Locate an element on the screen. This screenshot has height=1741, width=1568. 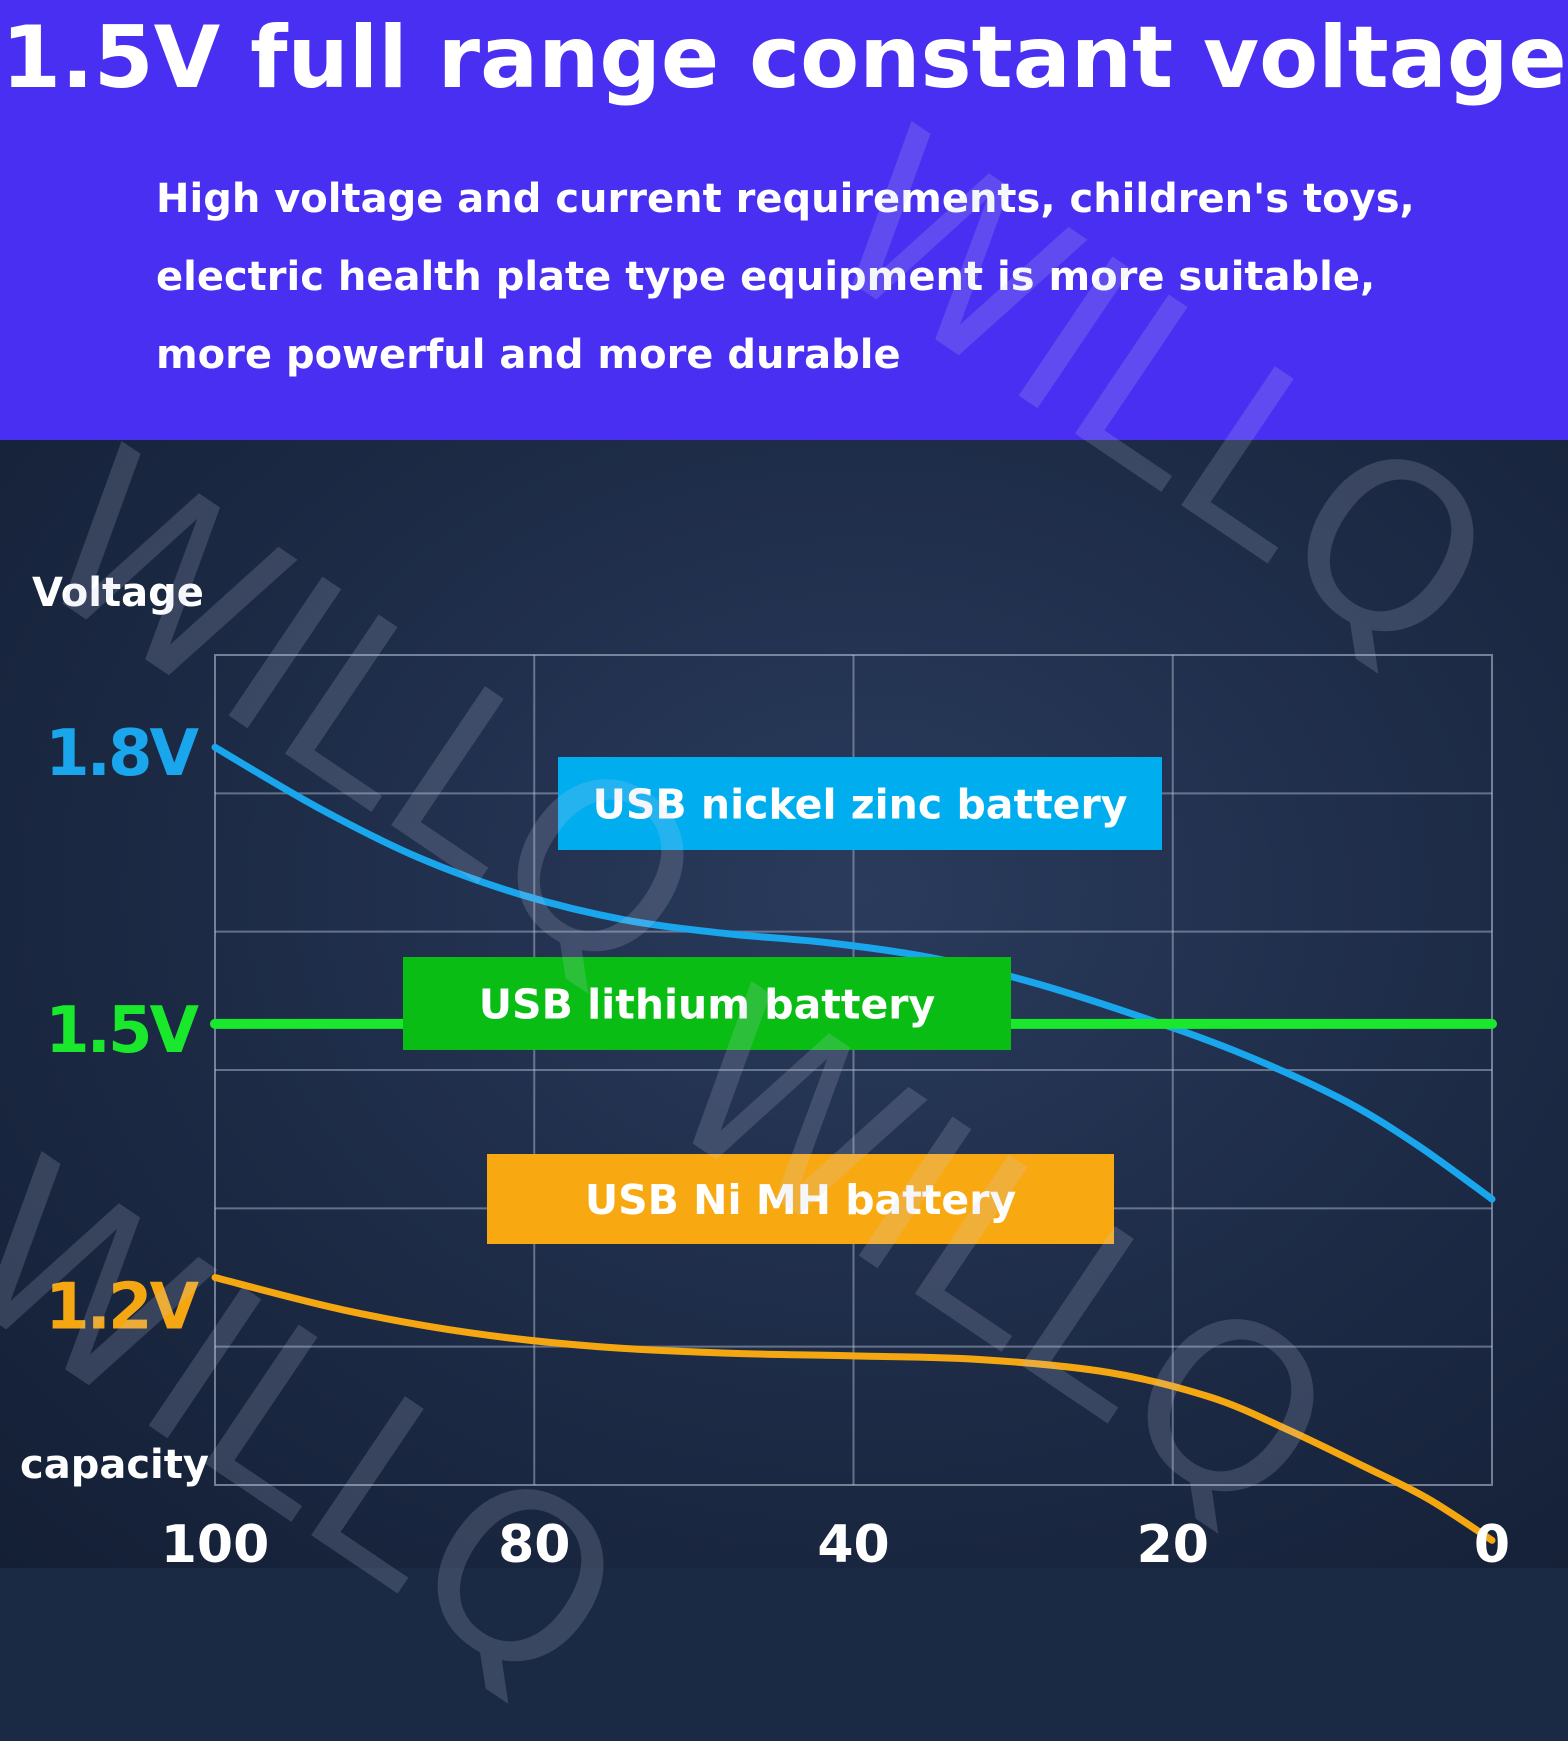
label-lithium-text: USB lithium battery is located at coordinates (707, 1005).